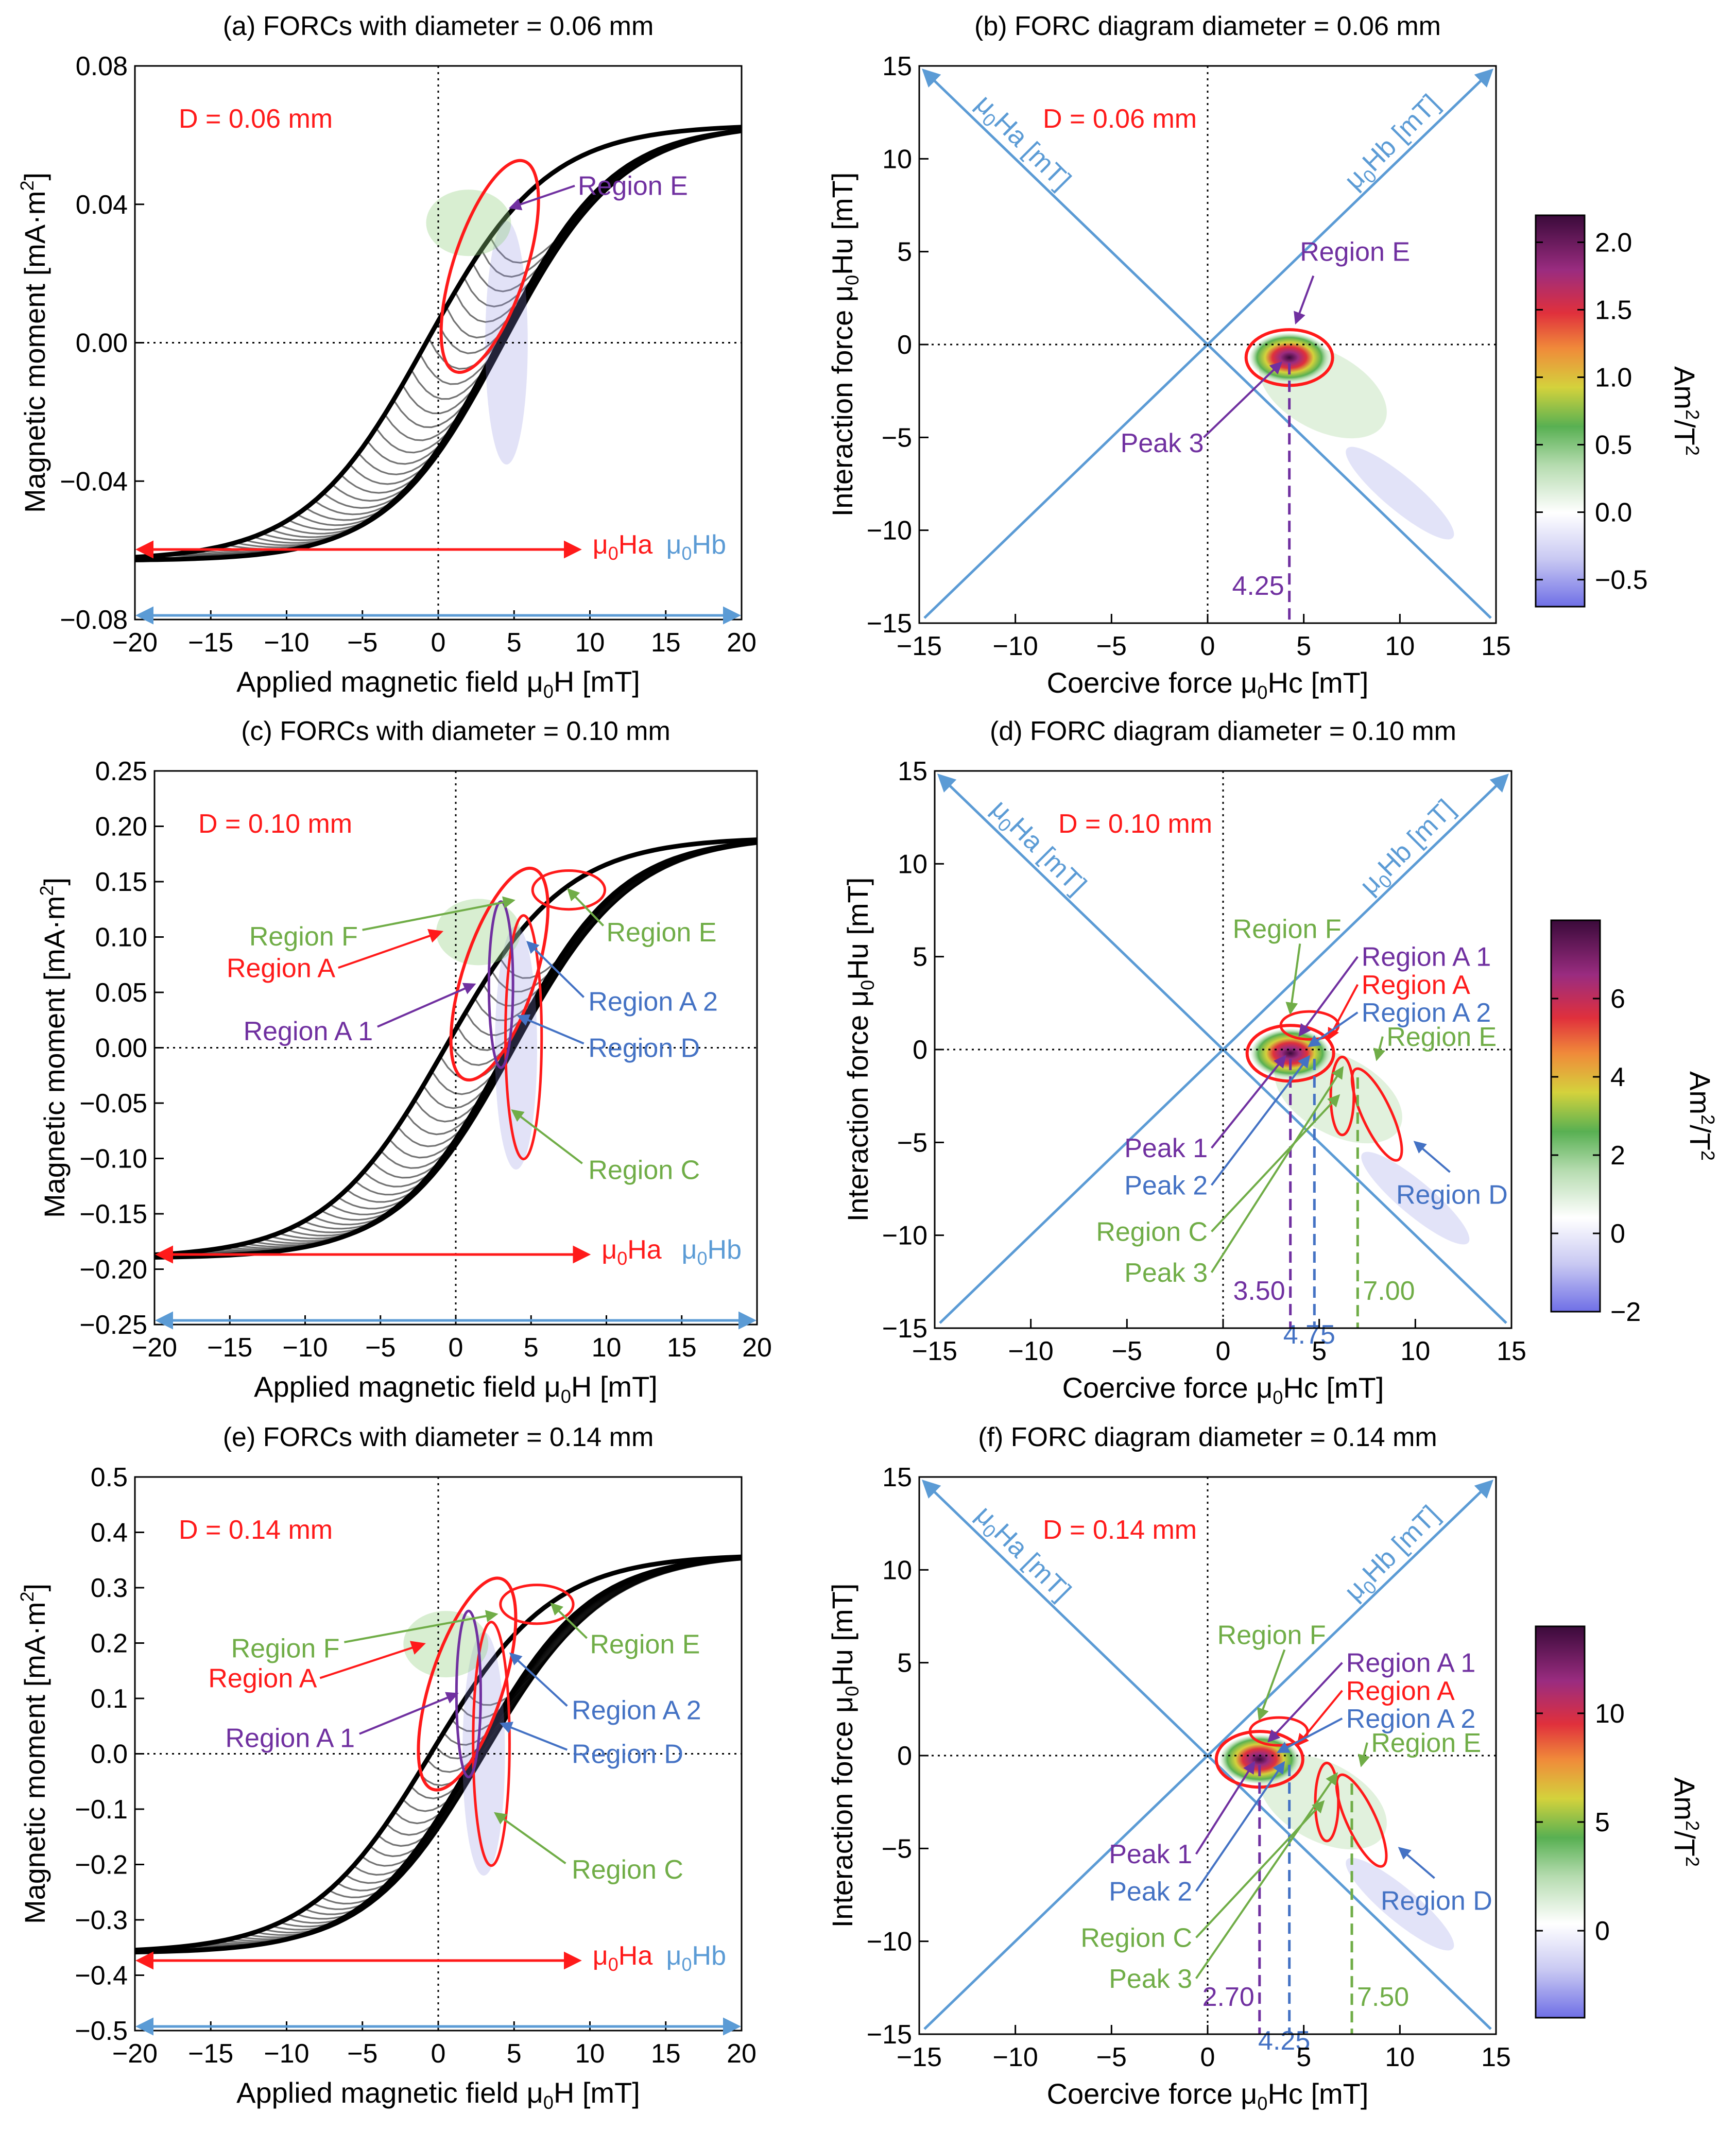  I want to click on y-tick-label: −0.5, so click(102, 2031).